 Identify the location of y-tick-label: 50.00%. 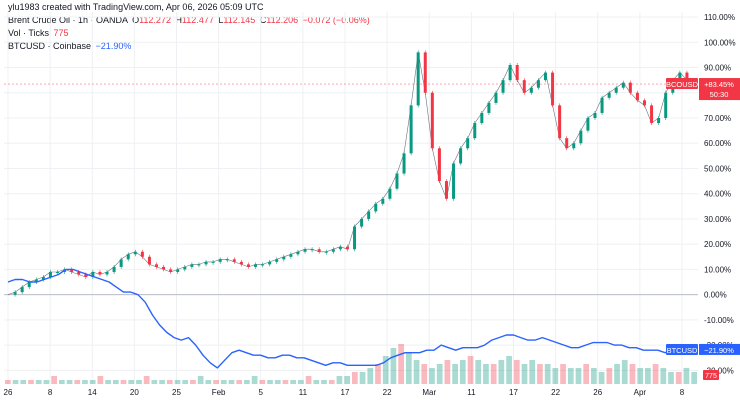
(717, 168).